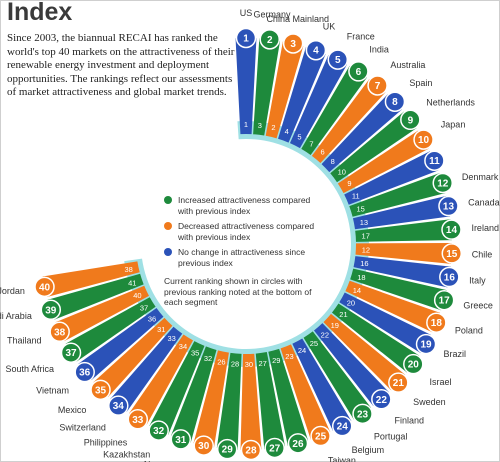  Describe the element at coordinates (450, 103) in the screenshot. I see `country-label: Netherlands` at that location.